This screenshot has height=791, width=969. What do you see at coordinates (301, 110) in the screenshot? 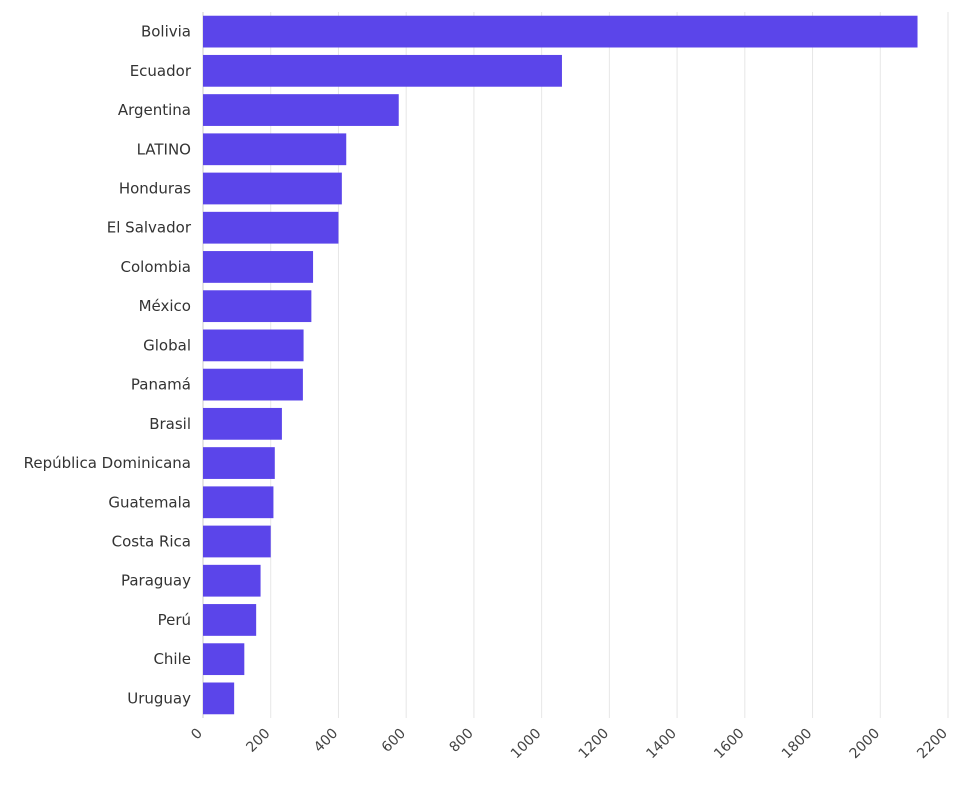
I see `bar-argentina` at bounding box center [301, 110].